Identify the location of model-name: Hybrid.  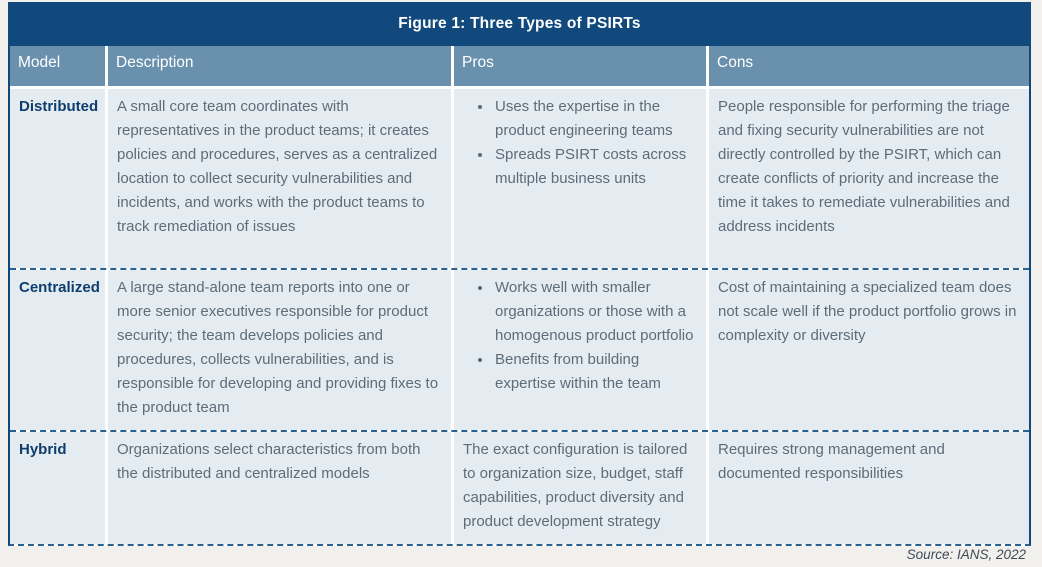
(57, 488).